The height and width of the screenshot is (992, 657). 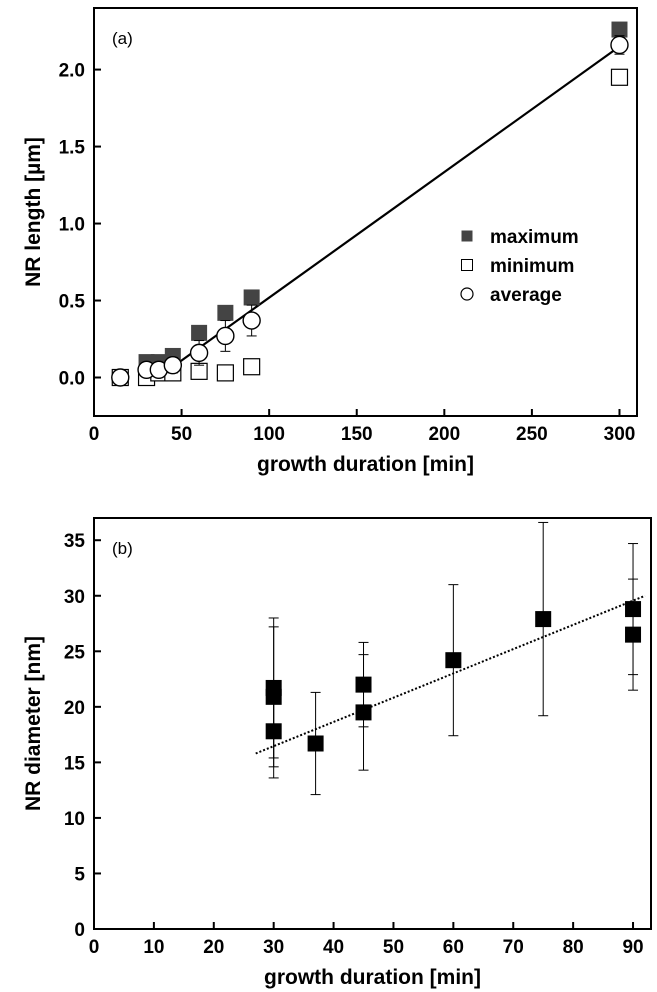 What do you see at coordinates (467, 265) in the screenshot?
I see `legend-marker-minimum` at bounding box center [467, 265].